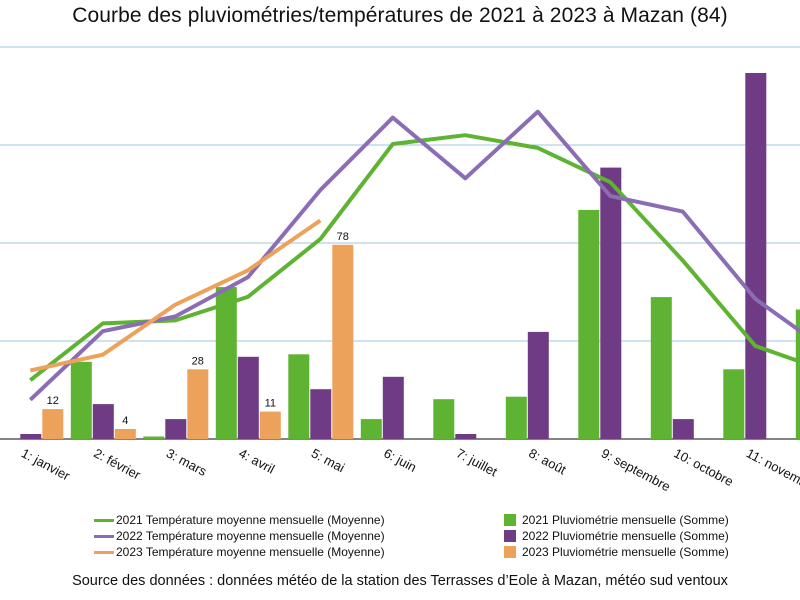 The height and width of the screenshot is (600, 800). I want to click on label-layer: 12 4 28 11 78, so click(198, 329).